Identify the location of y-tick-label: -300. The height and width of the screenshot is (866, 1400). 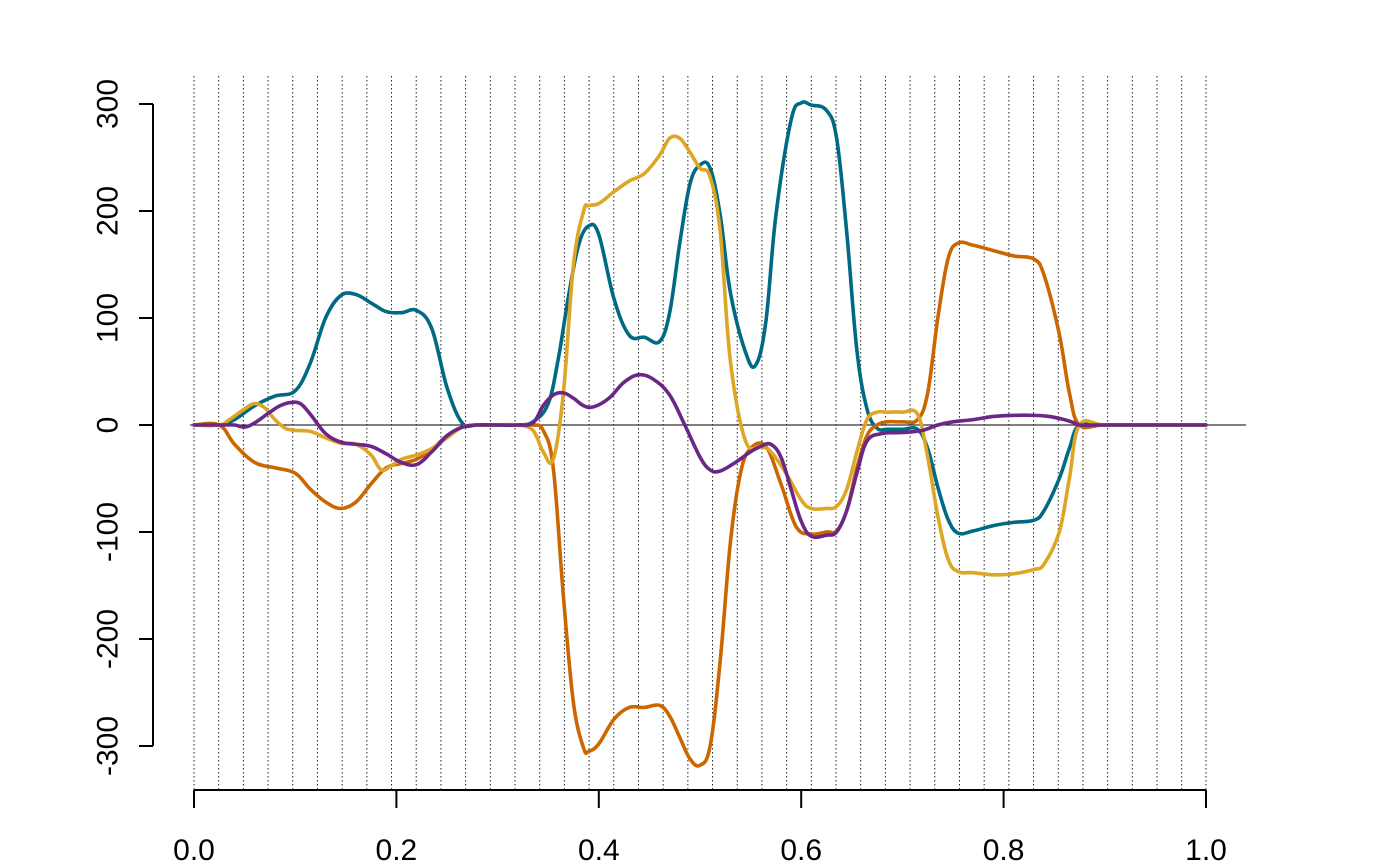
(108, 746).